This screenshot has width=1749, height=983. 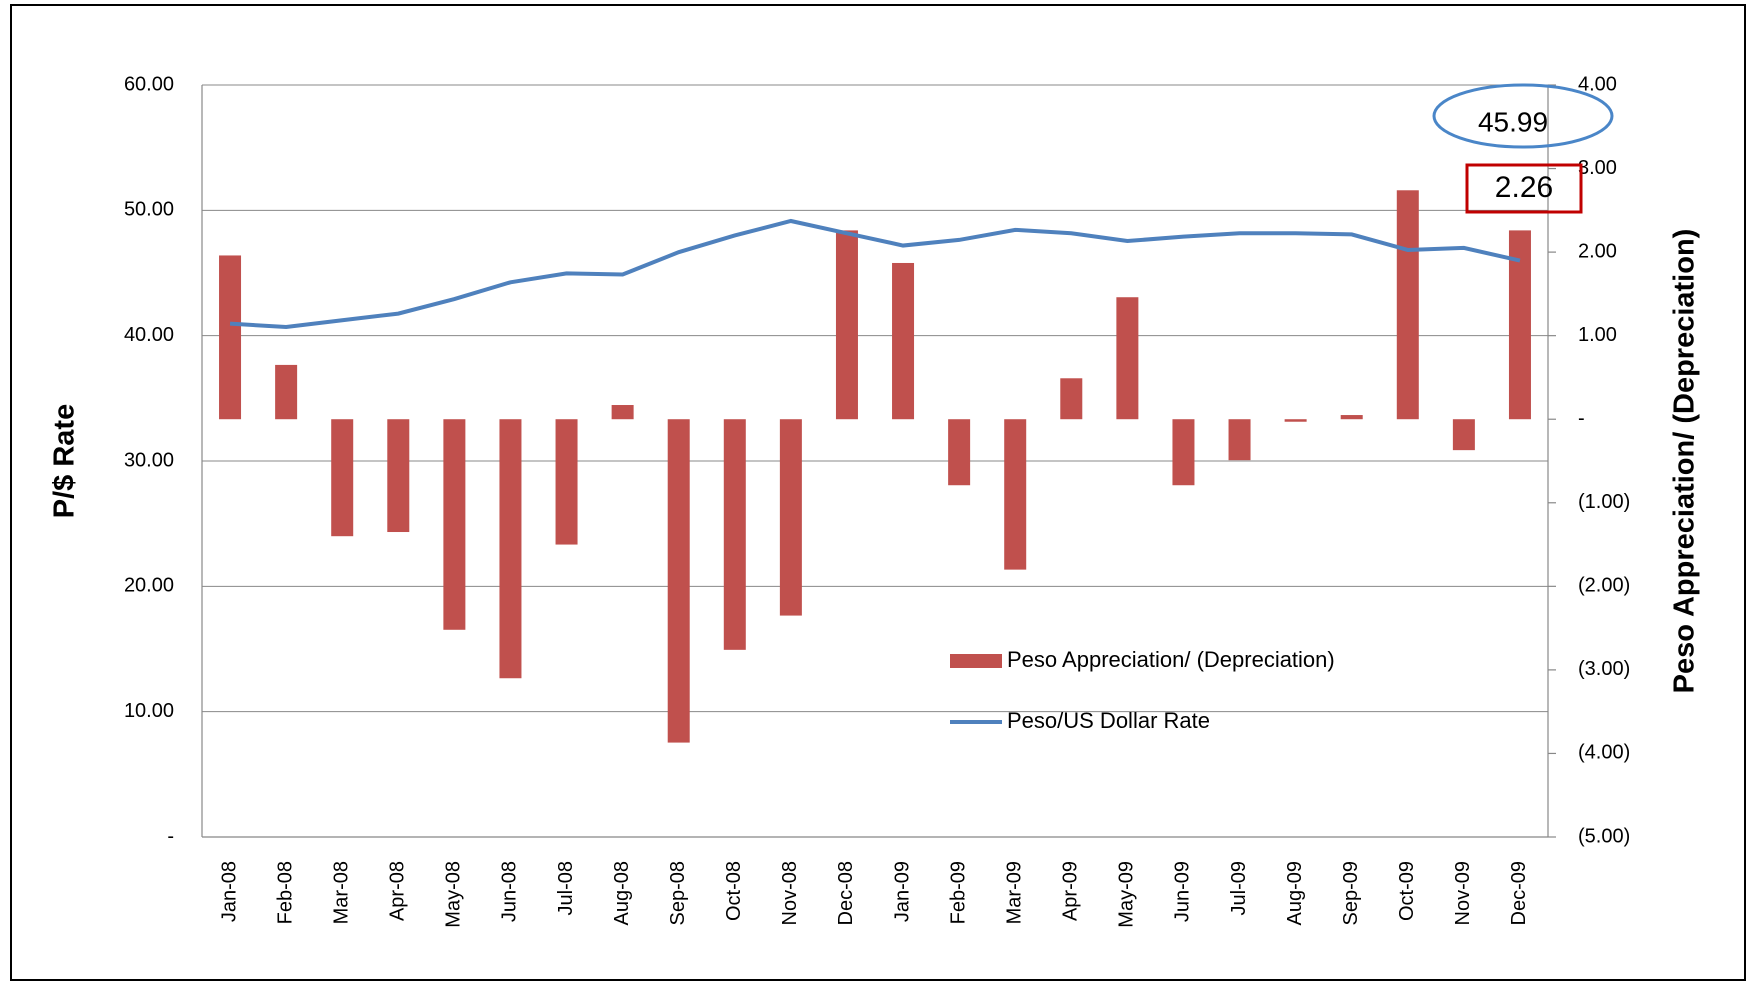 What do you see at coordinates (149, 84) in the screenshot?
I see `y-tick-label: 60.00` at bounding box center [149, 84].